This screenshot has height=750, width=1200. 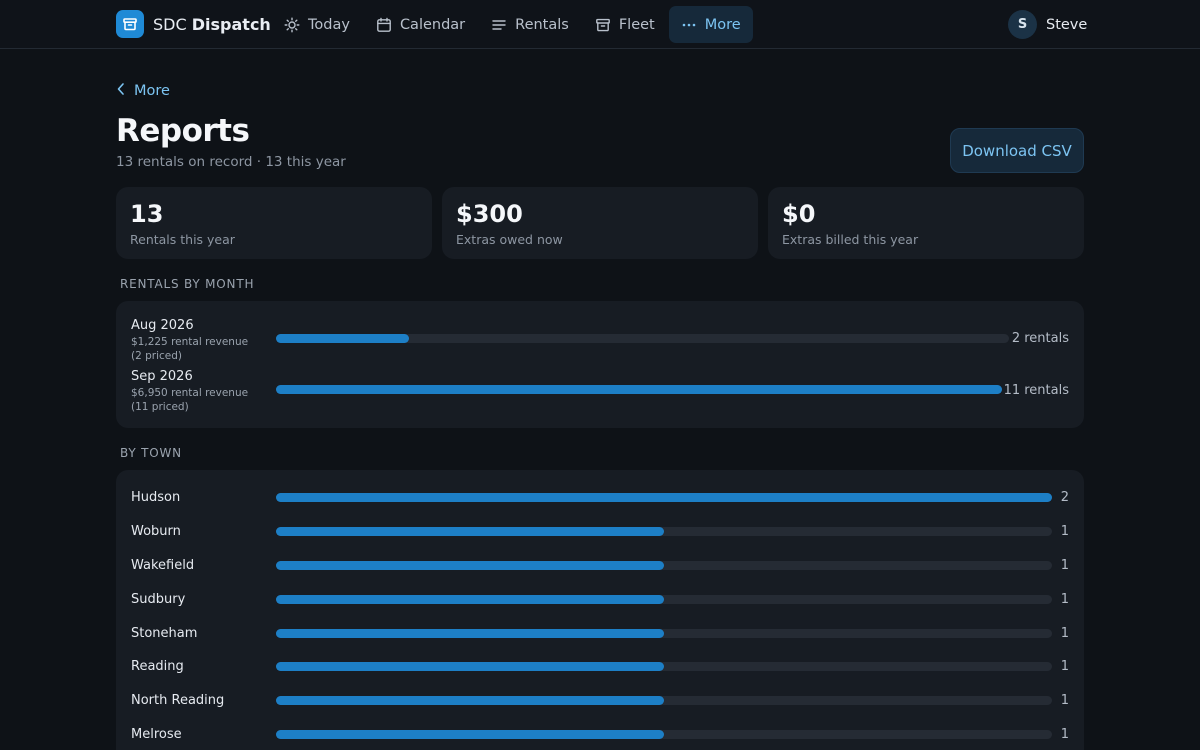 I want to click on top-nav-bar: SDC Dispatch Today Calendar, so click(x=600, y=24).